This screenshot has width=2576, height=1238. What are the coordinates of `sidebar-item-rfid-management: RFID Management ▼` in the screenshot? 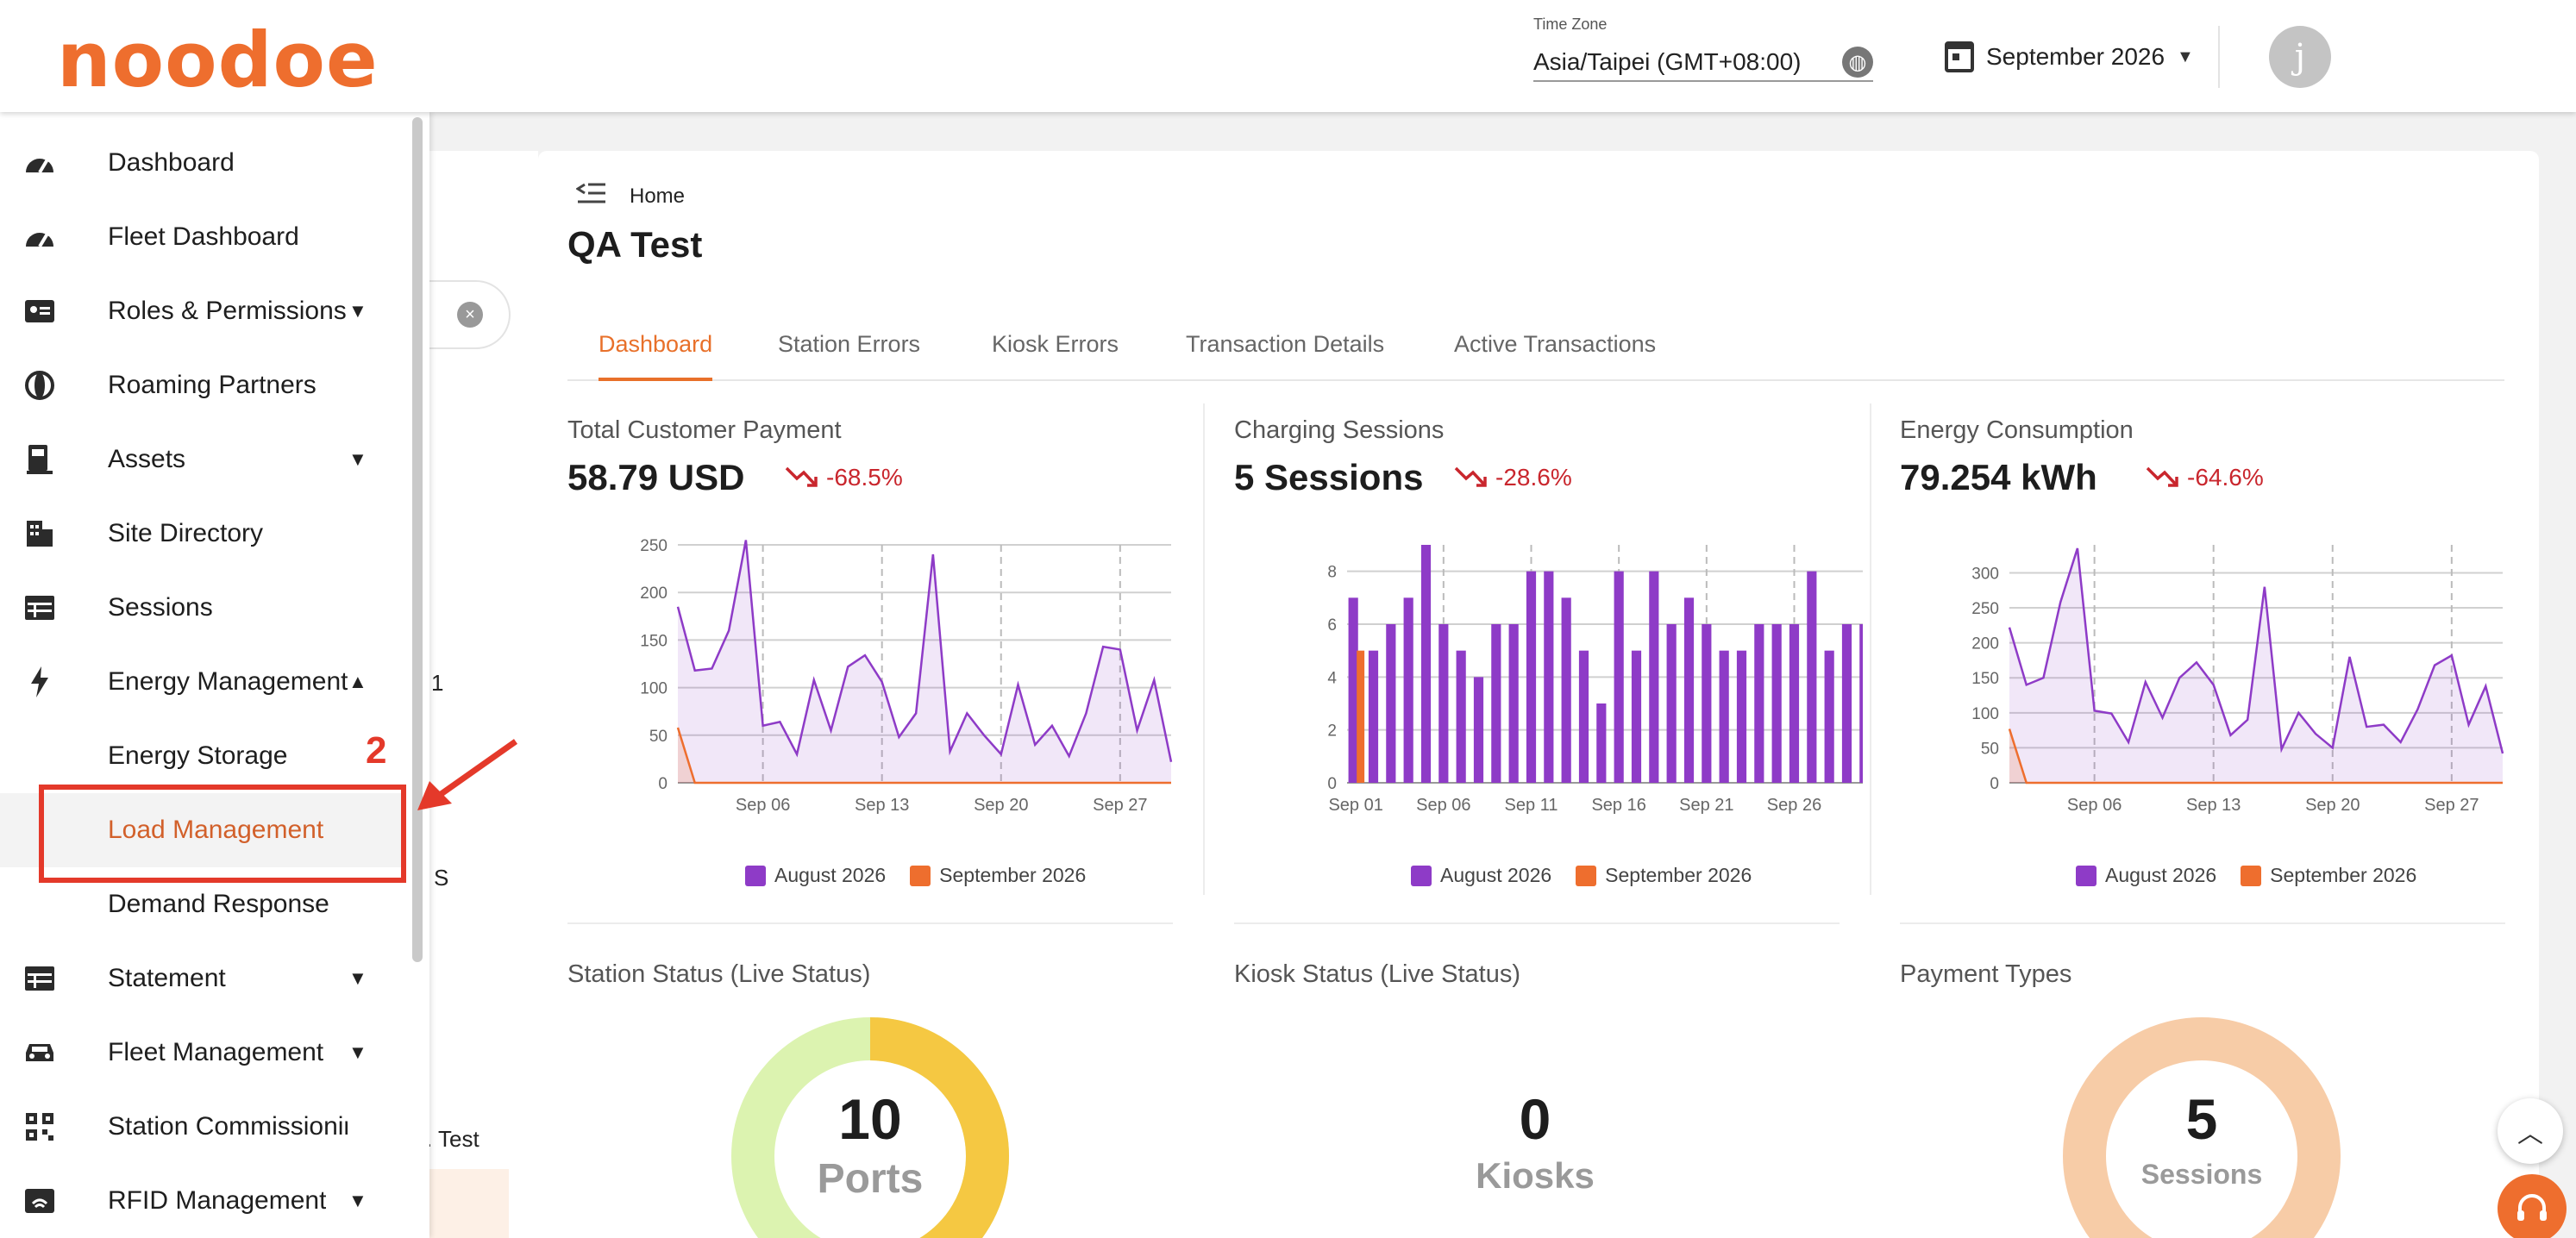 It's located at (202, 1201).